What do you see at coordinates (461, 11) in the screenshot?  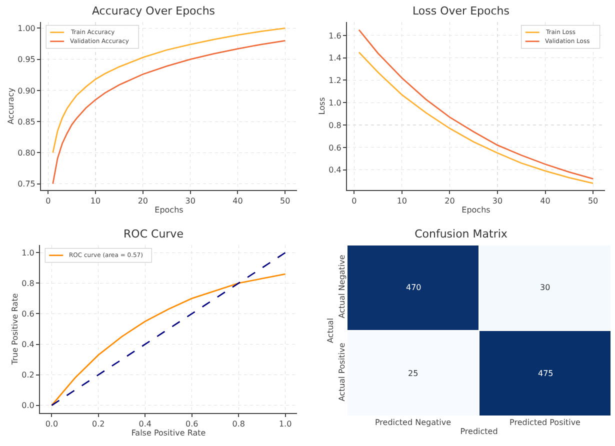 I see `chart-title: Loss Over Epochs` at bounding box center [461, 11].